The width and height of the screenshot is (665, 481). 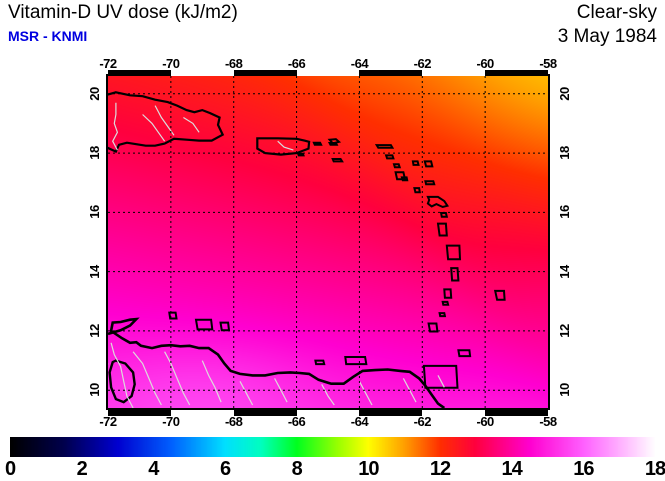 I want to click on x-axis-tick-label-bottom: -64, so click(x=359, y=421).